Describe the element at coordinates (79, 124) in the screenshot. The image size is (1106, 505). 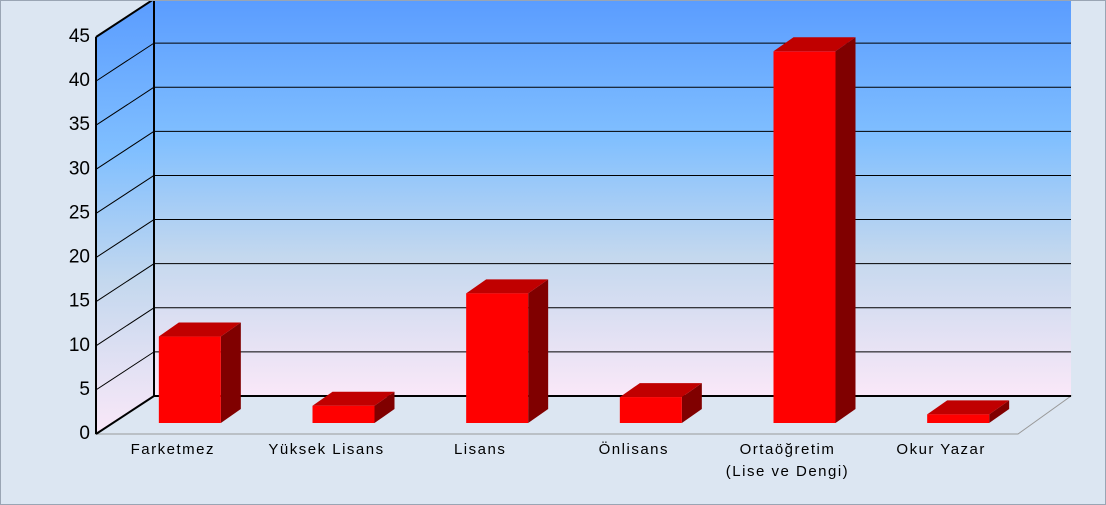
I see `y-tick-label: 35` at that location.